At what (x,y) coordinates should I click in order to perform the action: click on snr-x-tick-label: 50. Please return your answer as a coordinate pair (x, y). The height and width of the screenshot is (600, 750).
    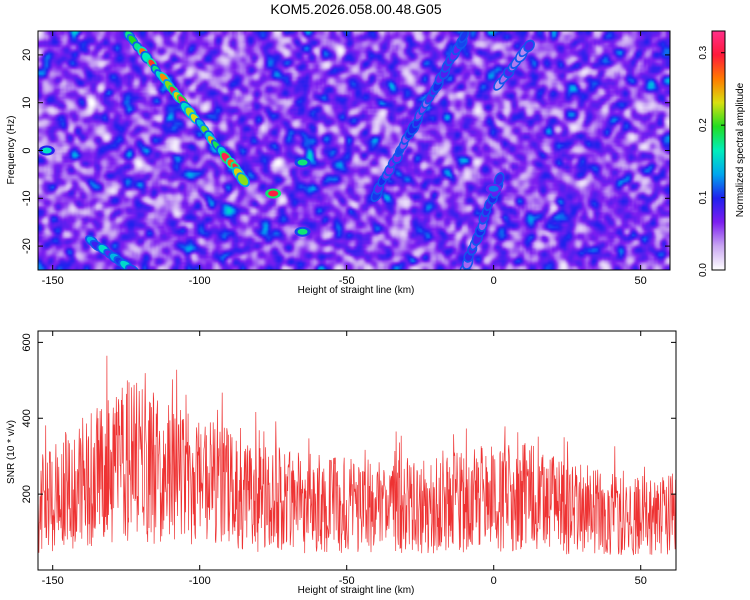
    Looking at the image, I should click on (641, 581).